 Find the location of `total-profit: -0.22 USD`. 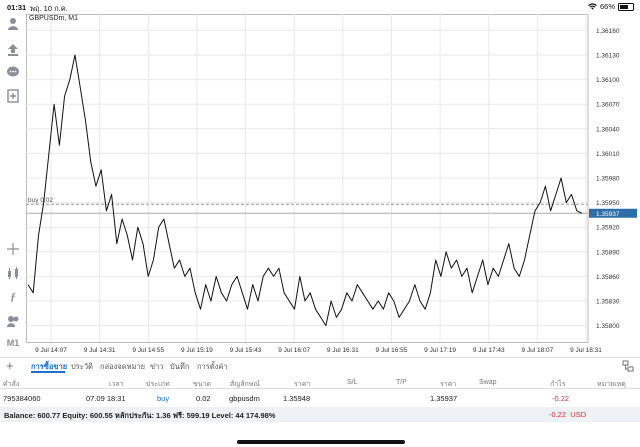

total-profit: -0.22 USD is located at coordinates (567, 414).